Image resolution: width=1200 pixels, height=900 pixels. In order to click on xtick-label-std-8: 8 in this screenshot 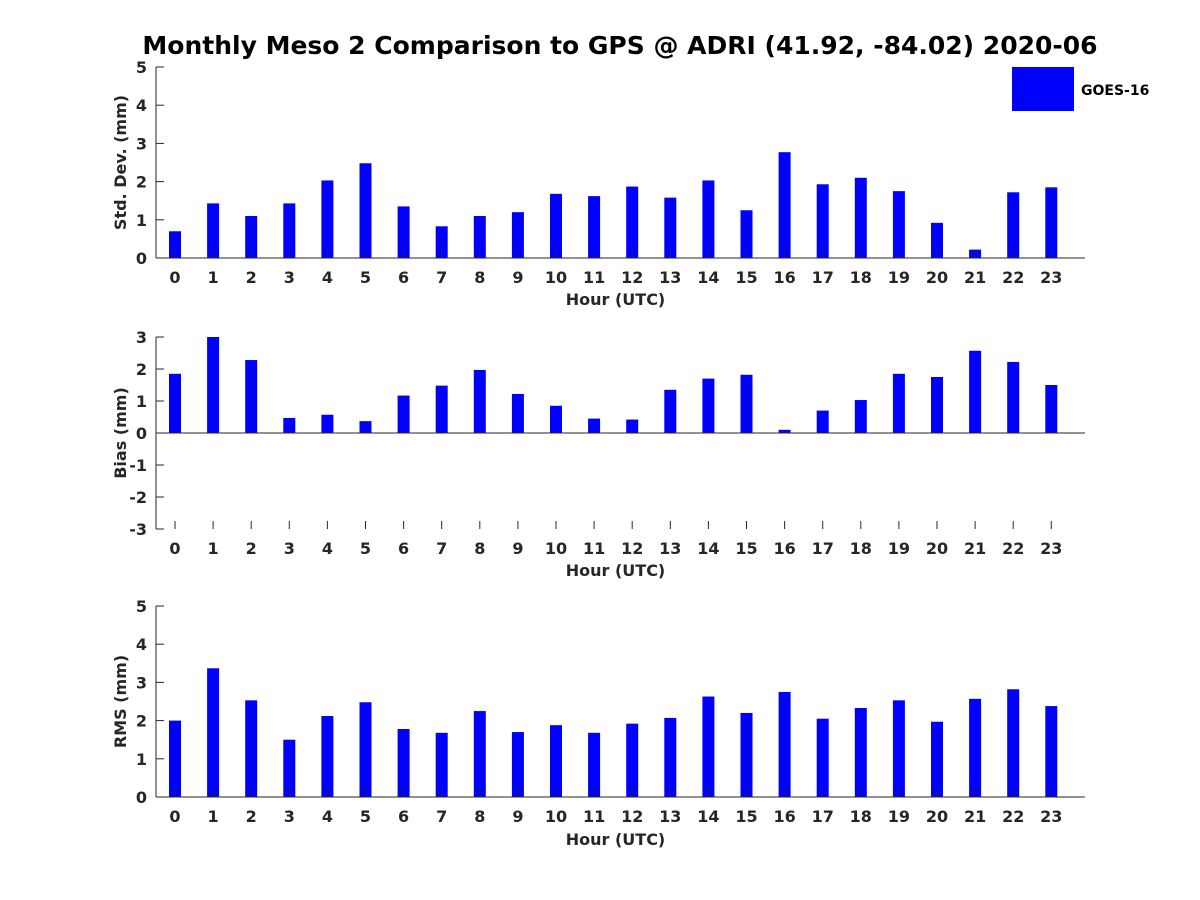, I will do `click(479, 277)`.